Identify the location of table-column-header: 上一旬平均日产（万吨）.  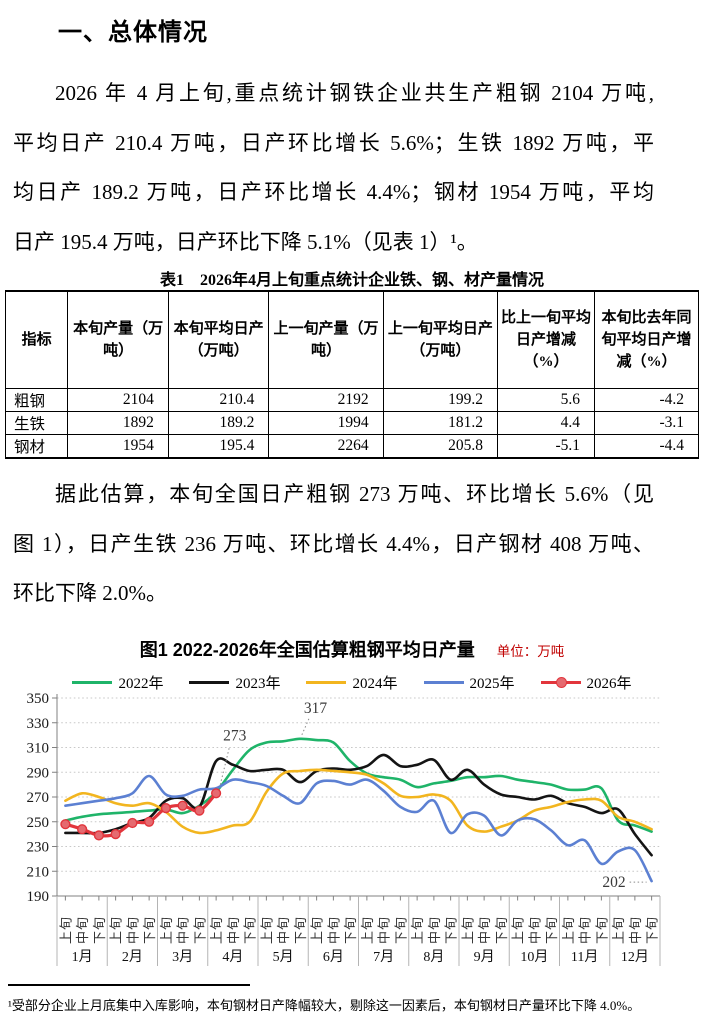
(440, 339).